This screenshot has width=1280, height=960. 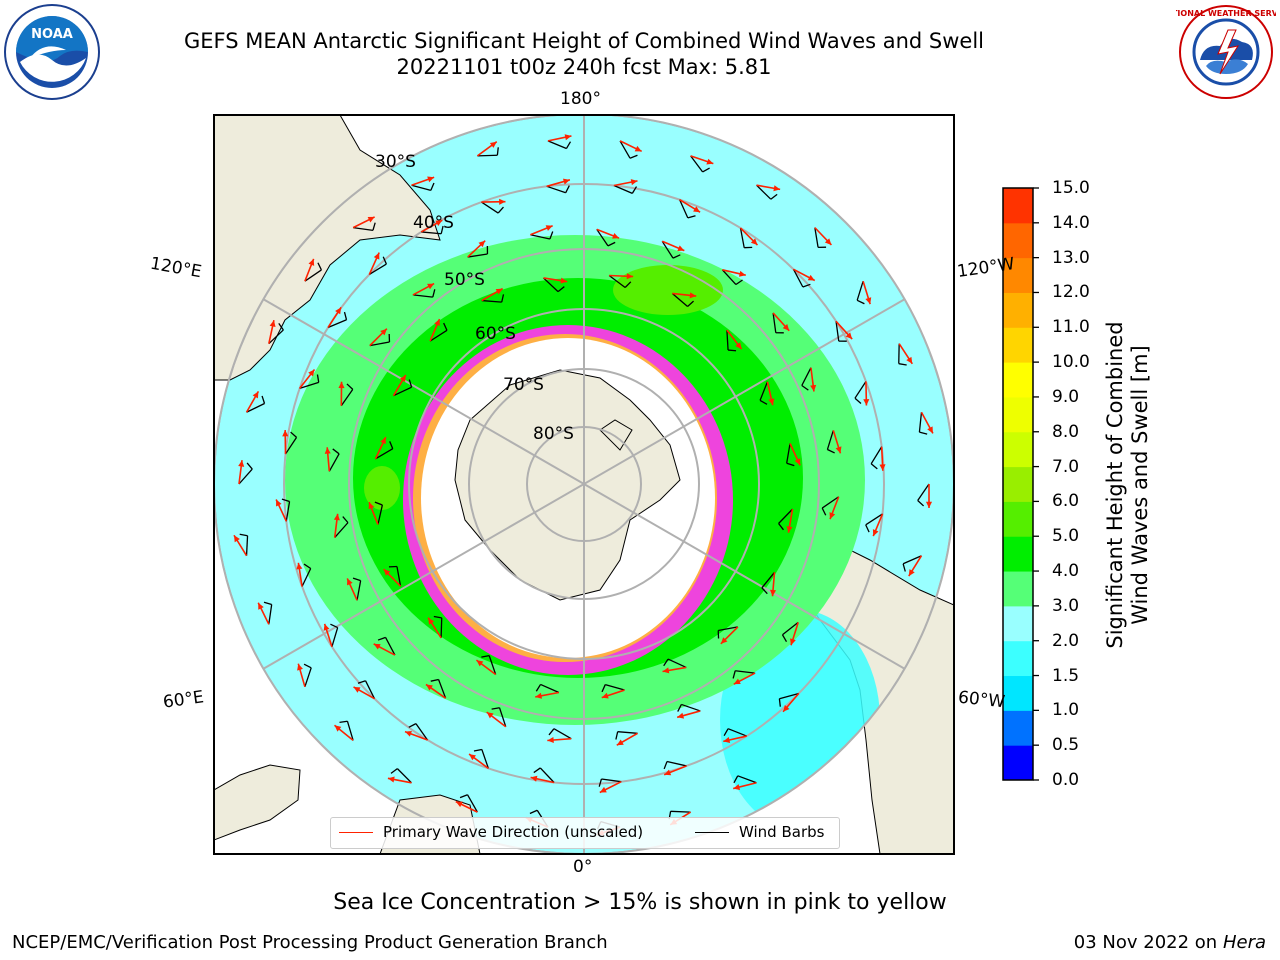 I want to click on colorbar-tick-label: 12.0, so click(x=1071, y=292).